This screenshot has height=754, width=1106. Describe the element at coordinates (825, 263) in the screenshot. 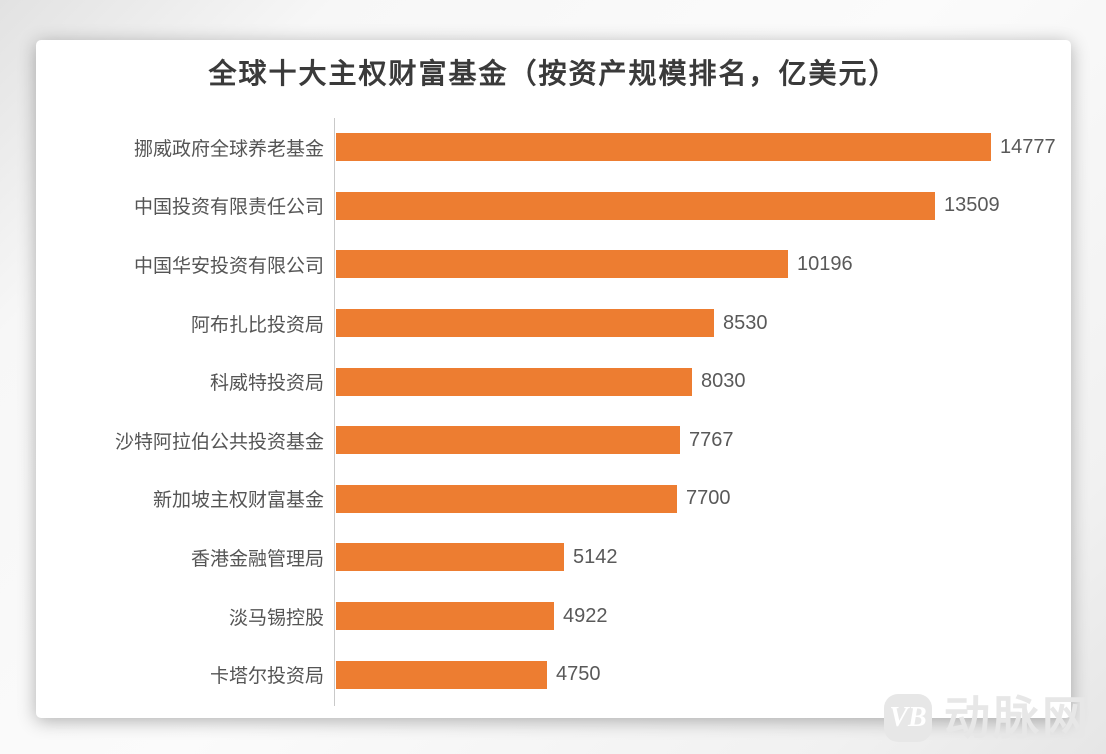

I see `value-label: 10196` at that location.